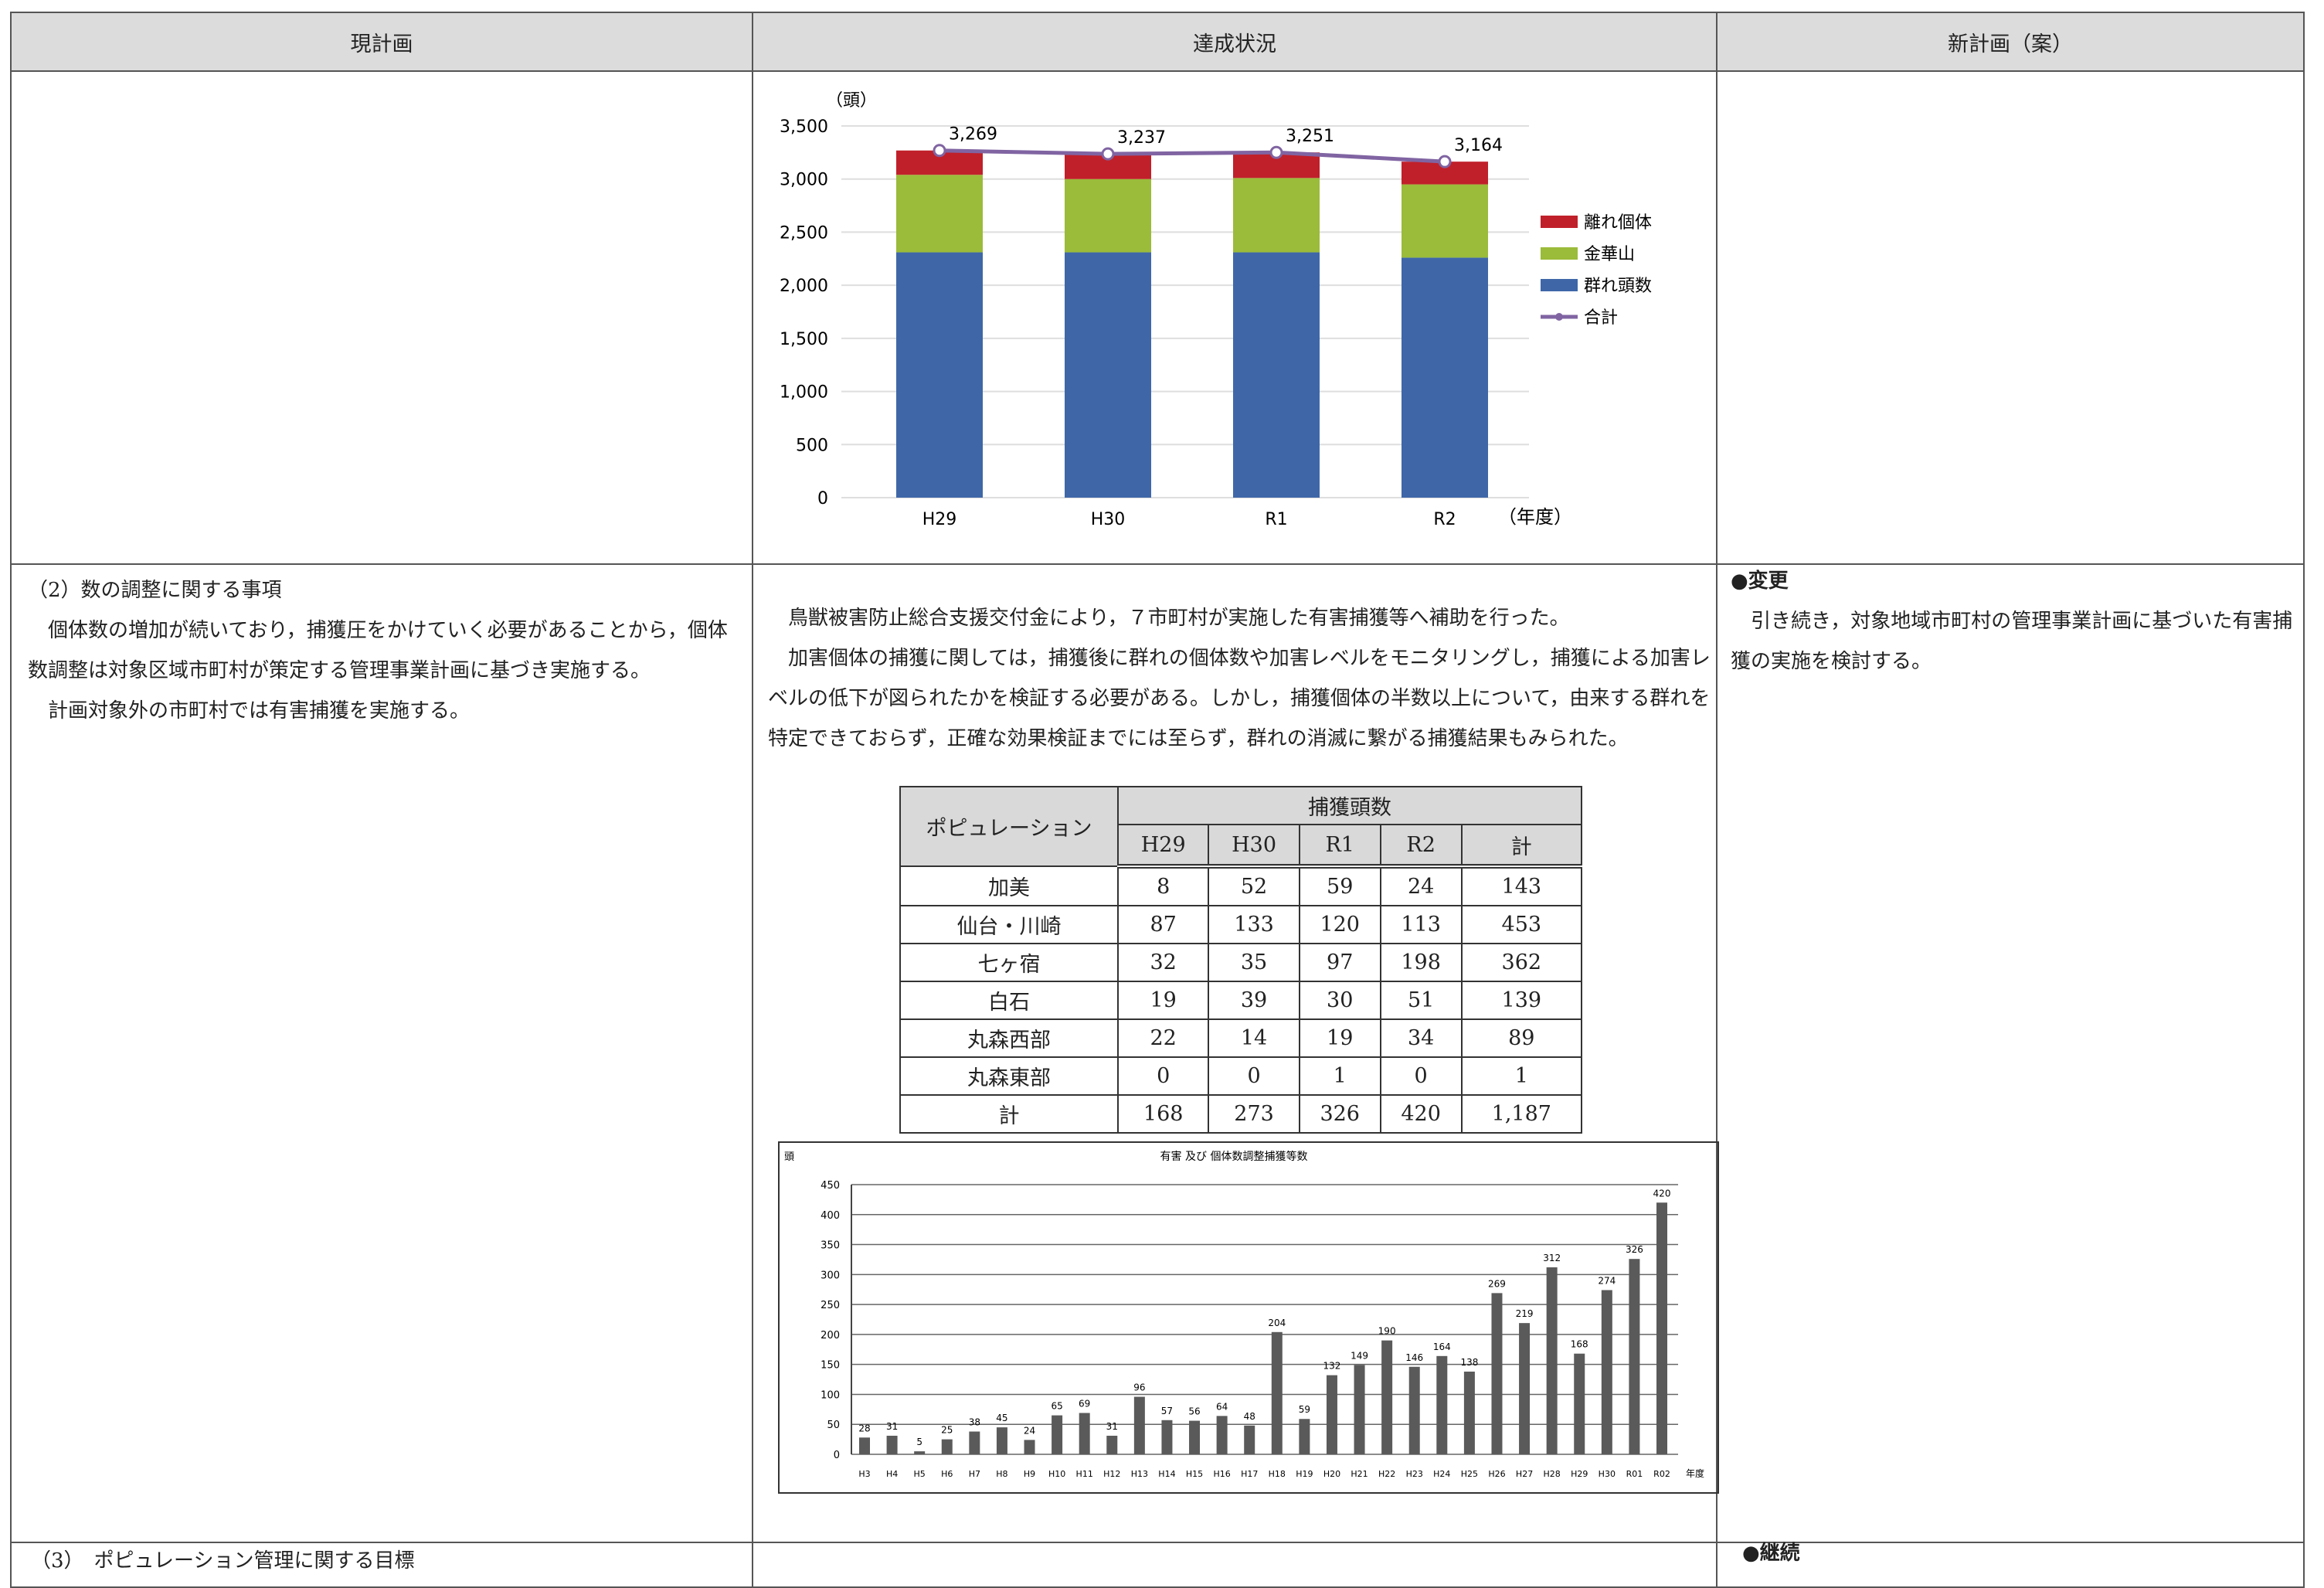 This screenshot has height=1588, width=2324. I want to click on data-label: 5, so click(919, 1442).